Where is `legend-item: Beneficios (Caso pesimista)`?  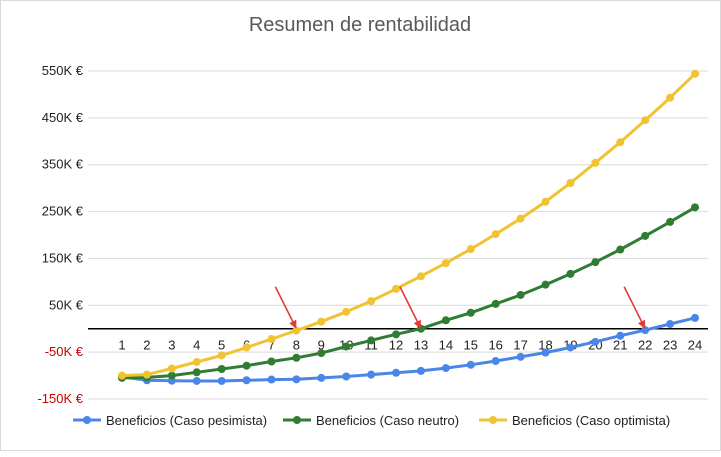 legend-item: Beneficios (Caso pesimista) is located at coordinates (170, 420).